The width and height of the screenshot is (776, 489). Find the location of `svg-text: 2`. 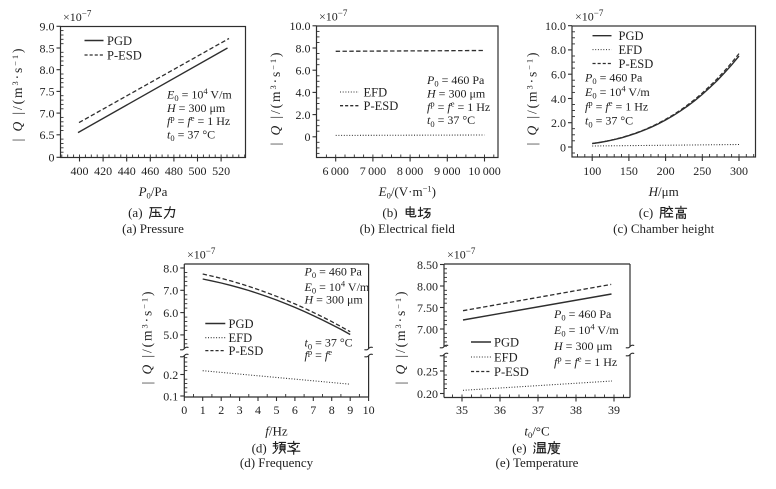

svg-text: 2 is located at coordinates (221, 410).